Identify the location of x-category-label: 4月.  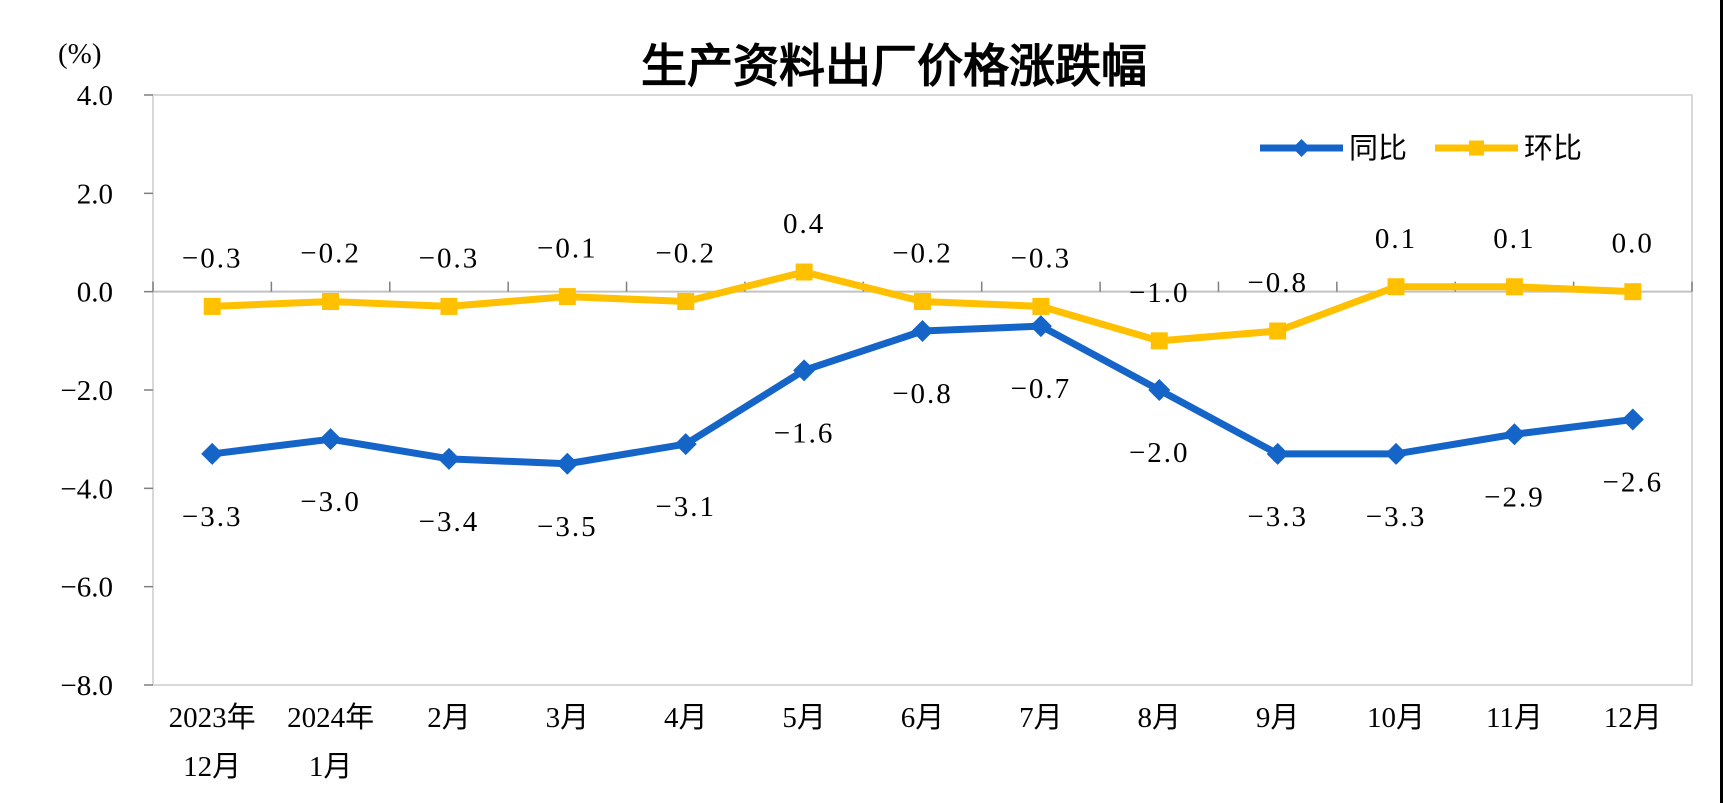
(686, 718).